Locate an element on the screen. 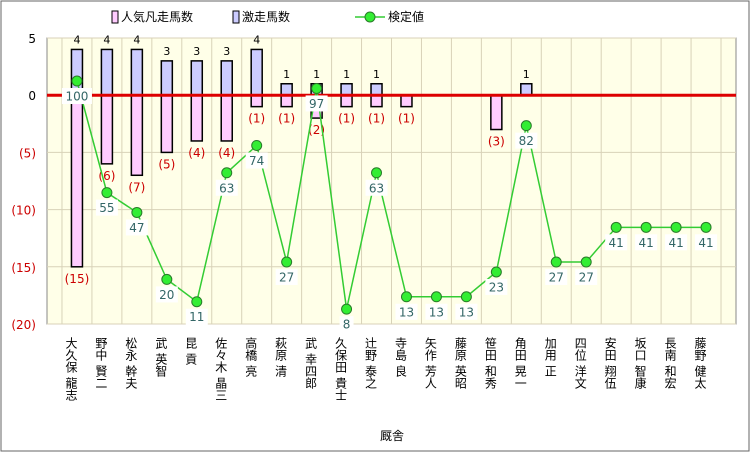 The image size is (751, 453). x-tick-label: 笹田 和秀 is located at coordinates (490, 363).